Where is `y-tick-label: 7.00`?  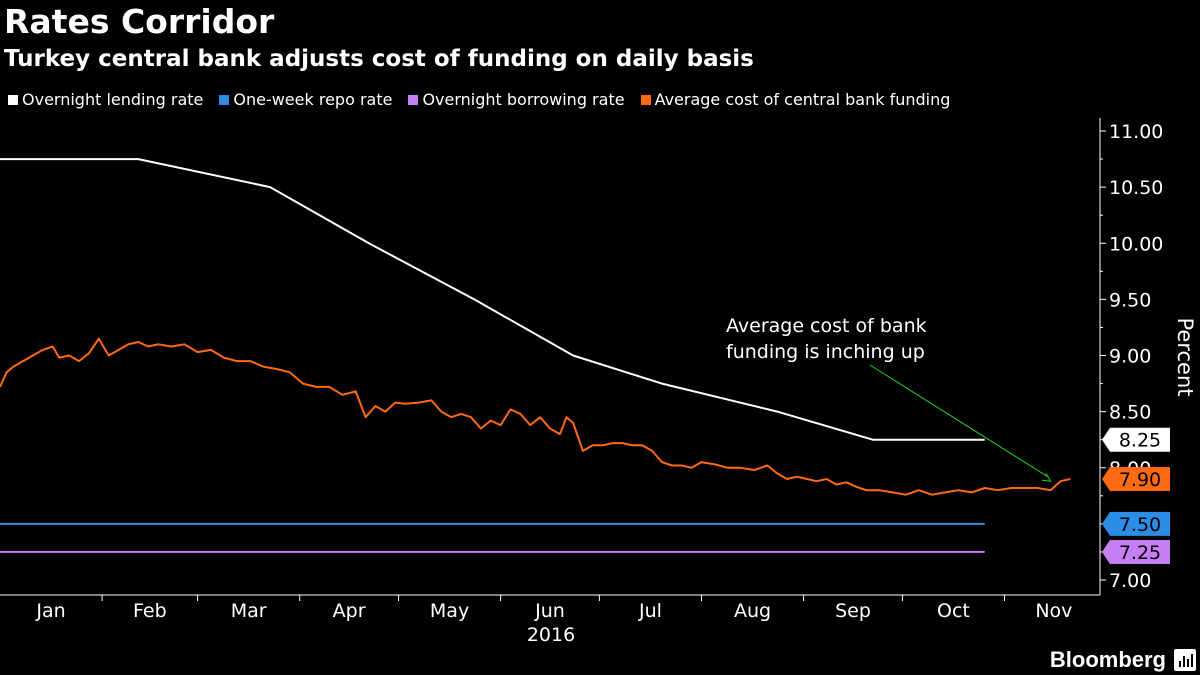 y-tick-label: 7.00 is located at coordinates (1130, 581).